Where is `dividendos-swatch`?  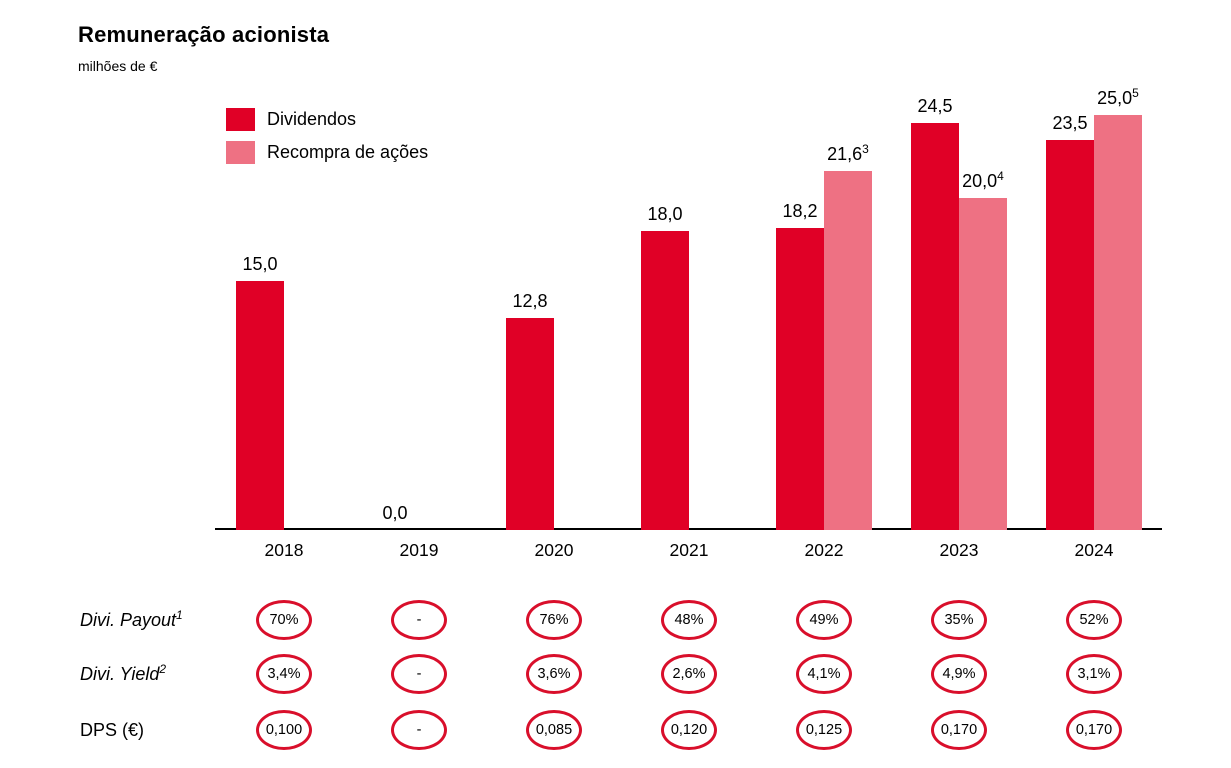 dividendos-swatch is located at coordinates (240, 119).